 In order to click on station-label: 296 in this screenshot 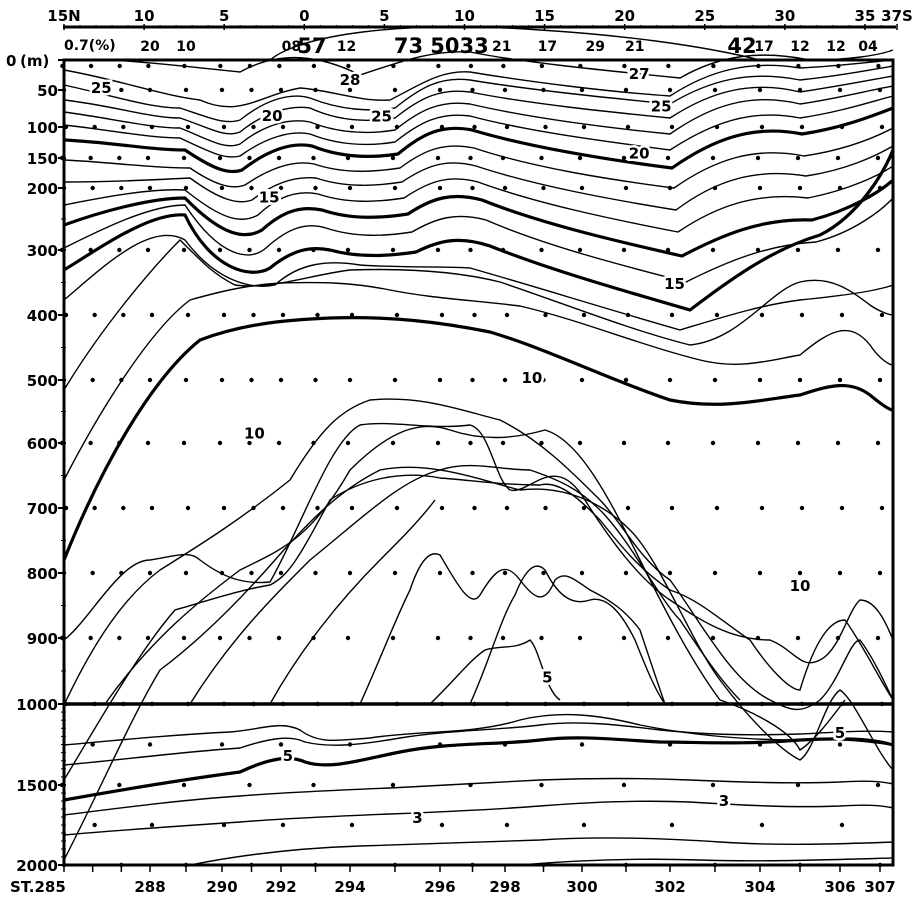, I will do `click(439, 887)`.